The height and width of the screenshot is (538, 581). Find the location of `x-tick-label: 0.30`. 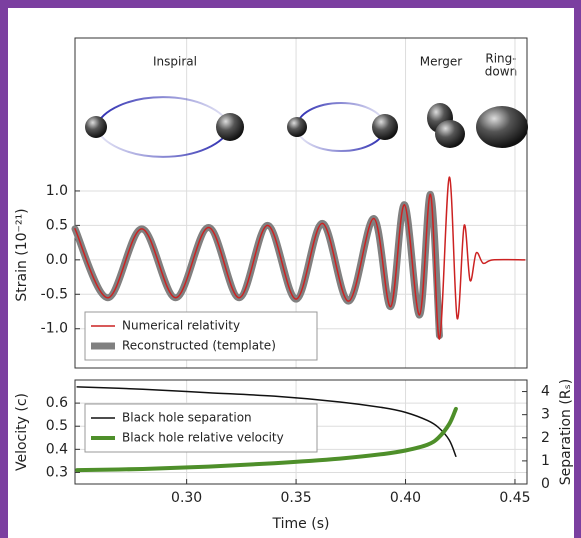

x-tick-label: 0.30 is located at coordinates (186, 498).